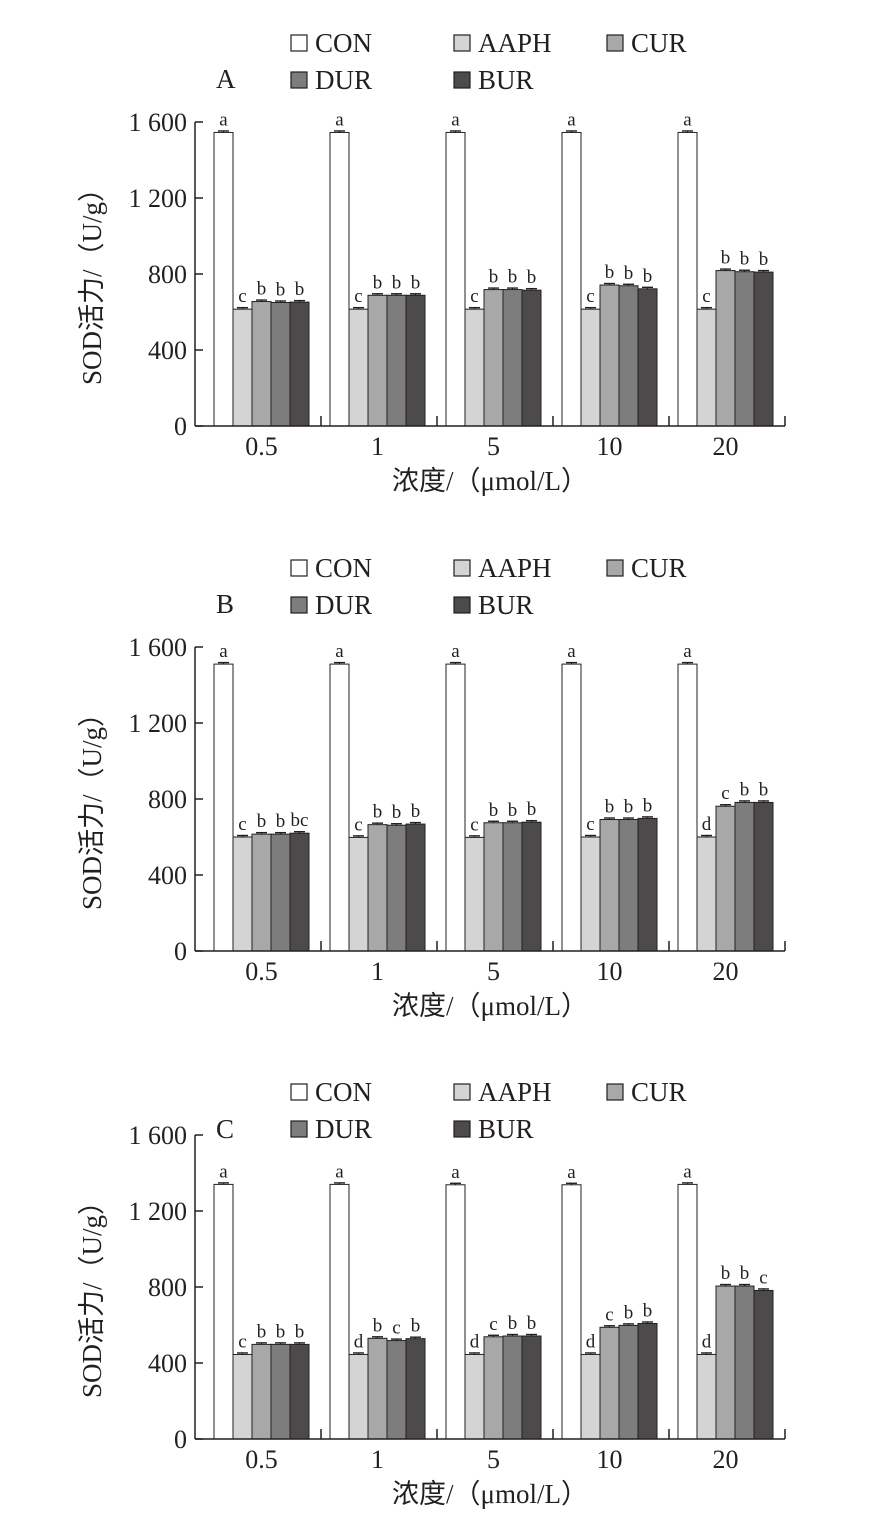 This screenshot has height=1523, width=871. What do you see at coordinates (462, 80) in the screenshot?
I see `legend-swatch-bur` at bounding box center [462, 80].